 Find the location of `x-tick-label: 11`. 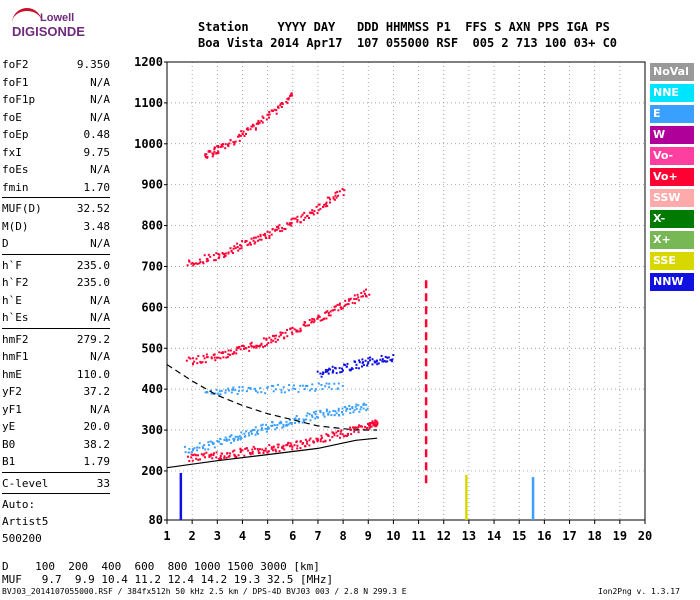

x-tick-label: 11 is located at coordinates (418, 536).